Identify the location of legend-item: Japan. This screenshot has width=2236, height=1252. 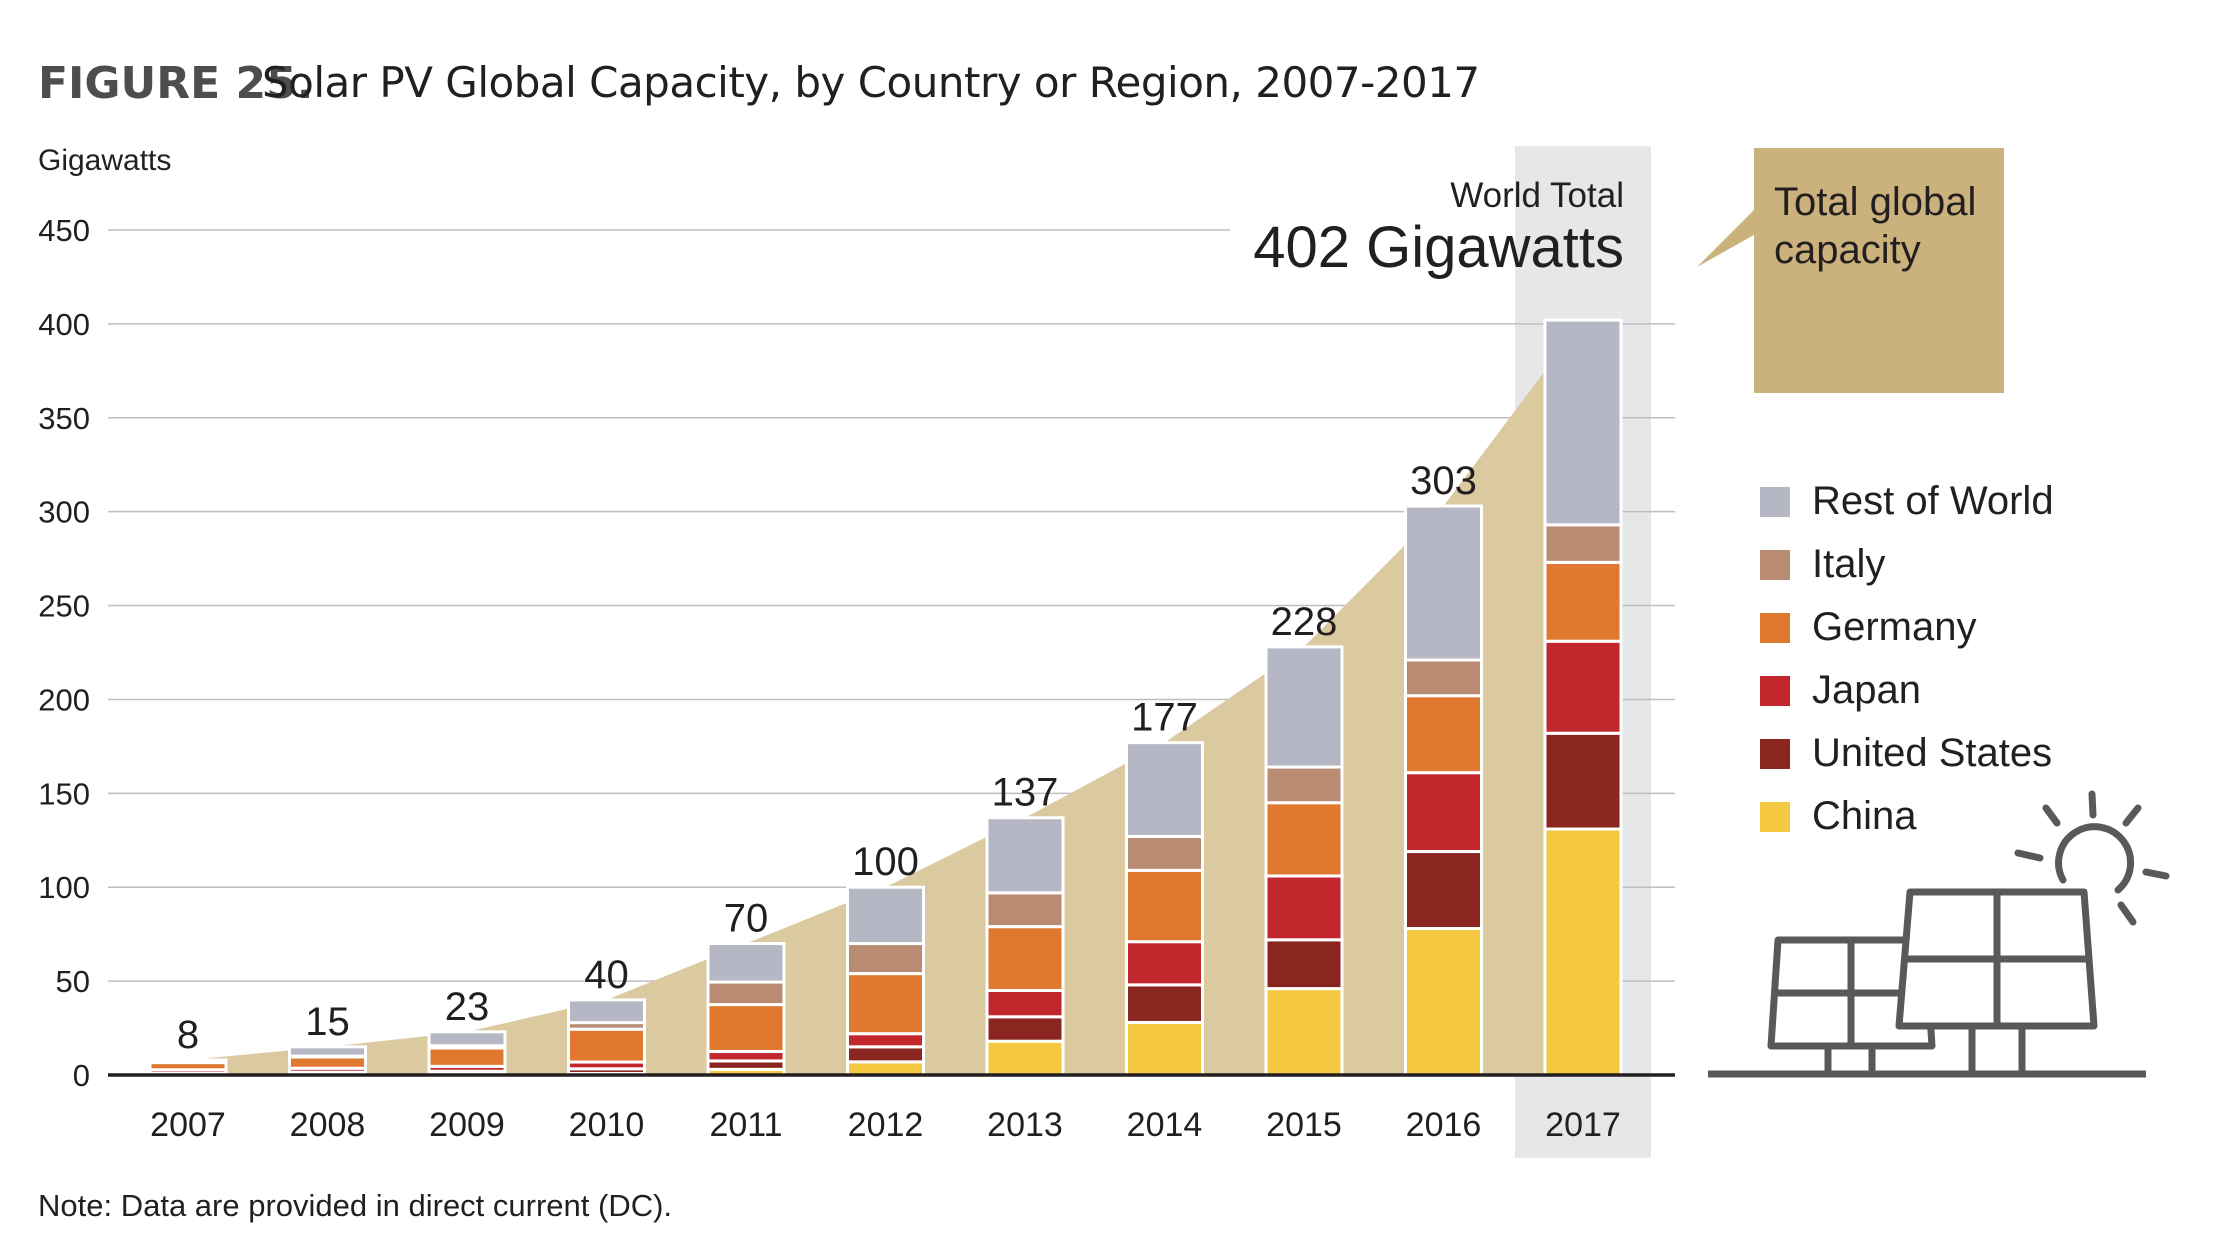
(1907, 690).